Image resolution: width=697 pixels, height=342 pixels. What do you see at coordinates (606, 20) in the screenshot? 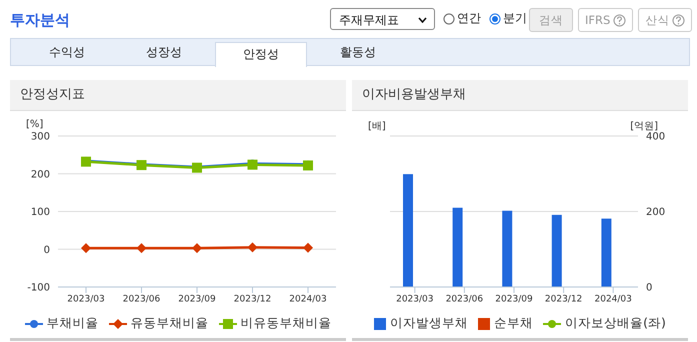
I see `text: IFRS` at bounding box center [606, 20].